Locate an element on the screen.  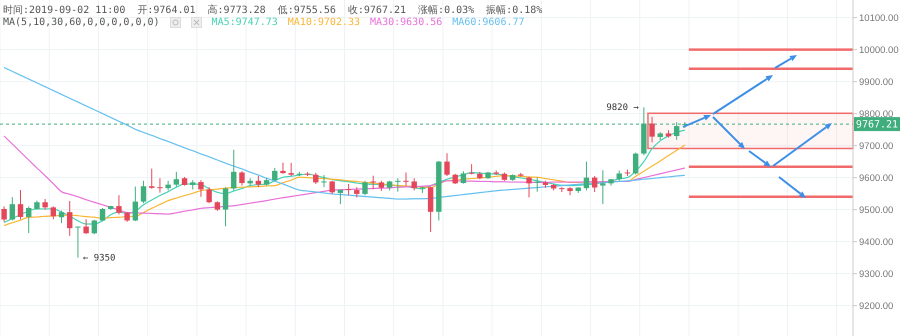
annotation: 高:9773.28 is located at coordinates (237, 10).